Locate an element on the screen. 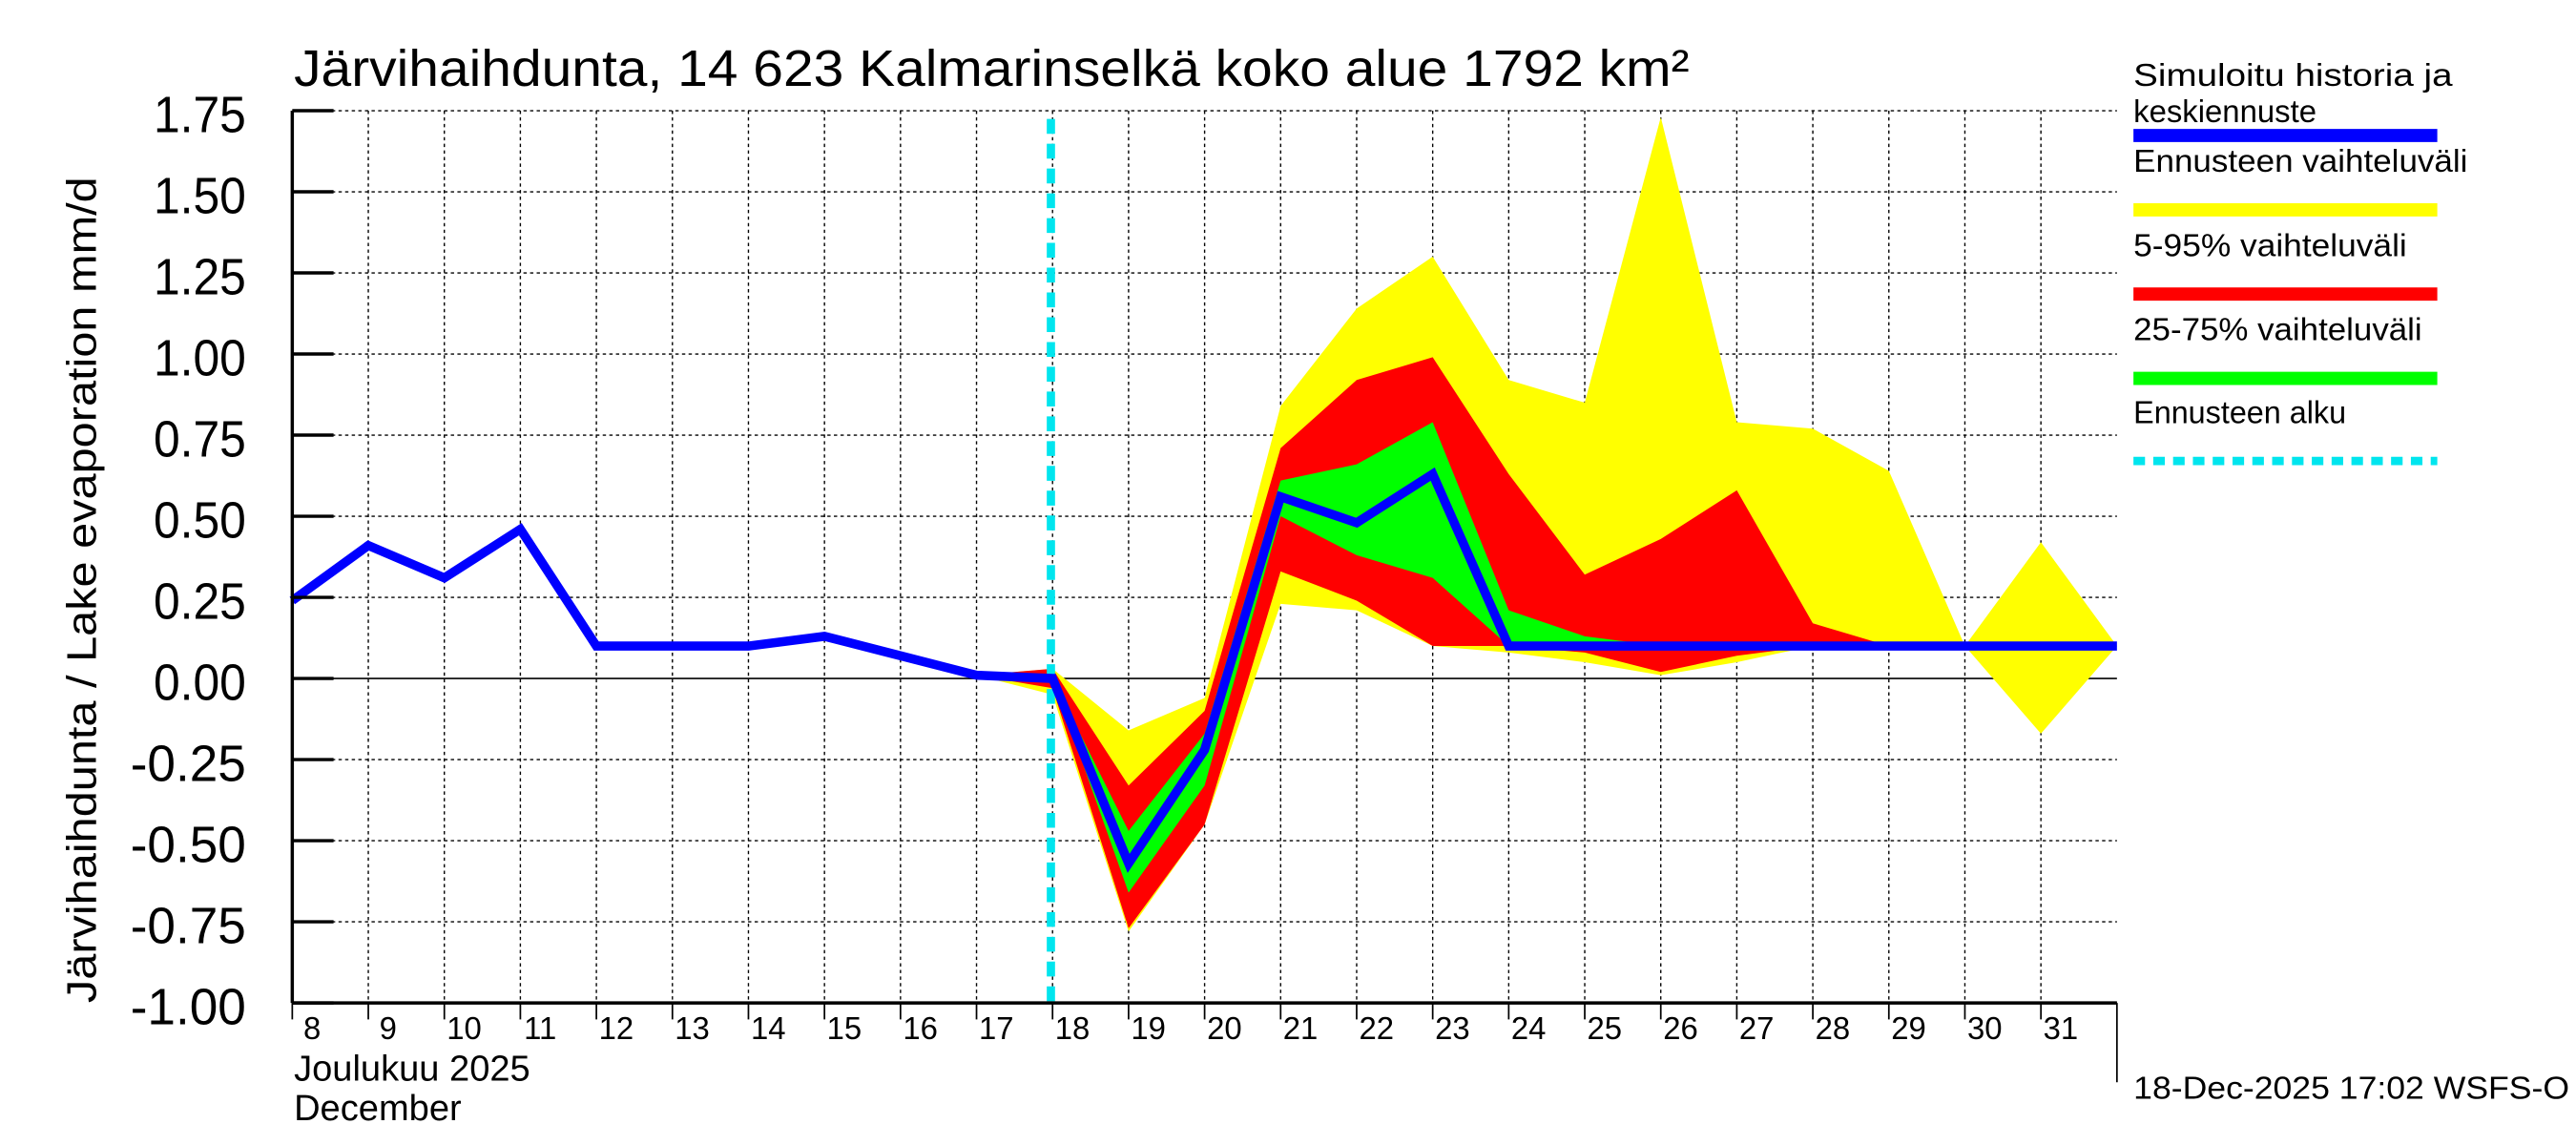  y-axis-label: Järvihaihdunta / Lake evaporation mm/d is located at coordinates (82, 590).